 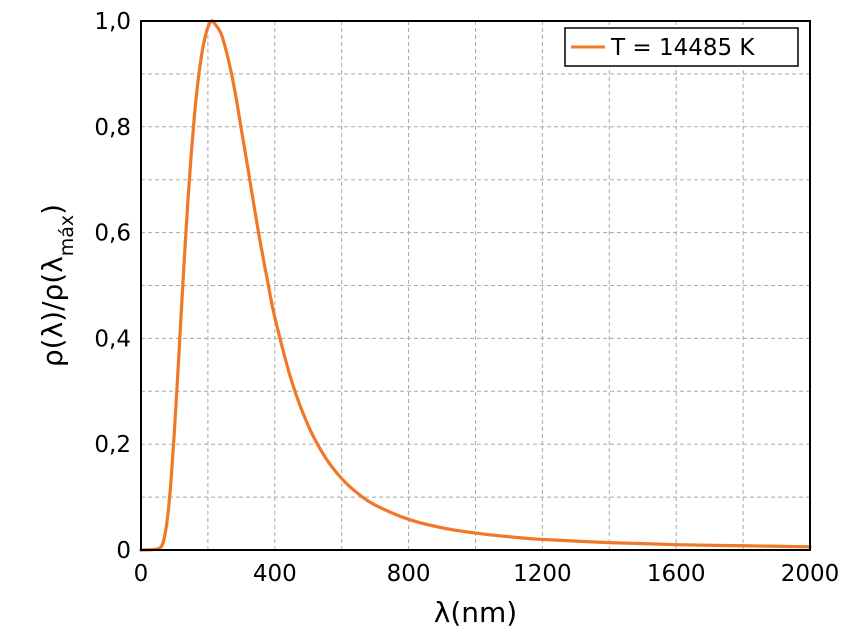 I want to click on legend: T = 14485 K, so click(x=681, y=47).